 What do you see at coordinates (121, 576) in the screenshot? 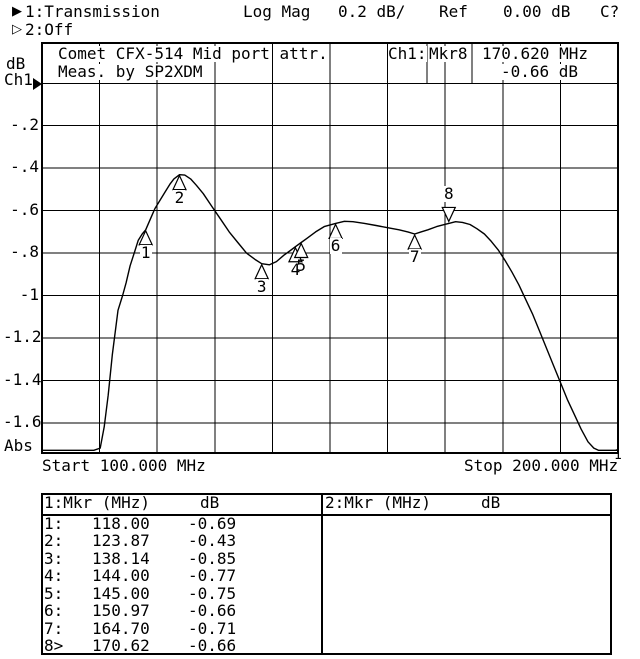
I see `marker-row-frequency: 144.00` at bounding box center [121, 576].